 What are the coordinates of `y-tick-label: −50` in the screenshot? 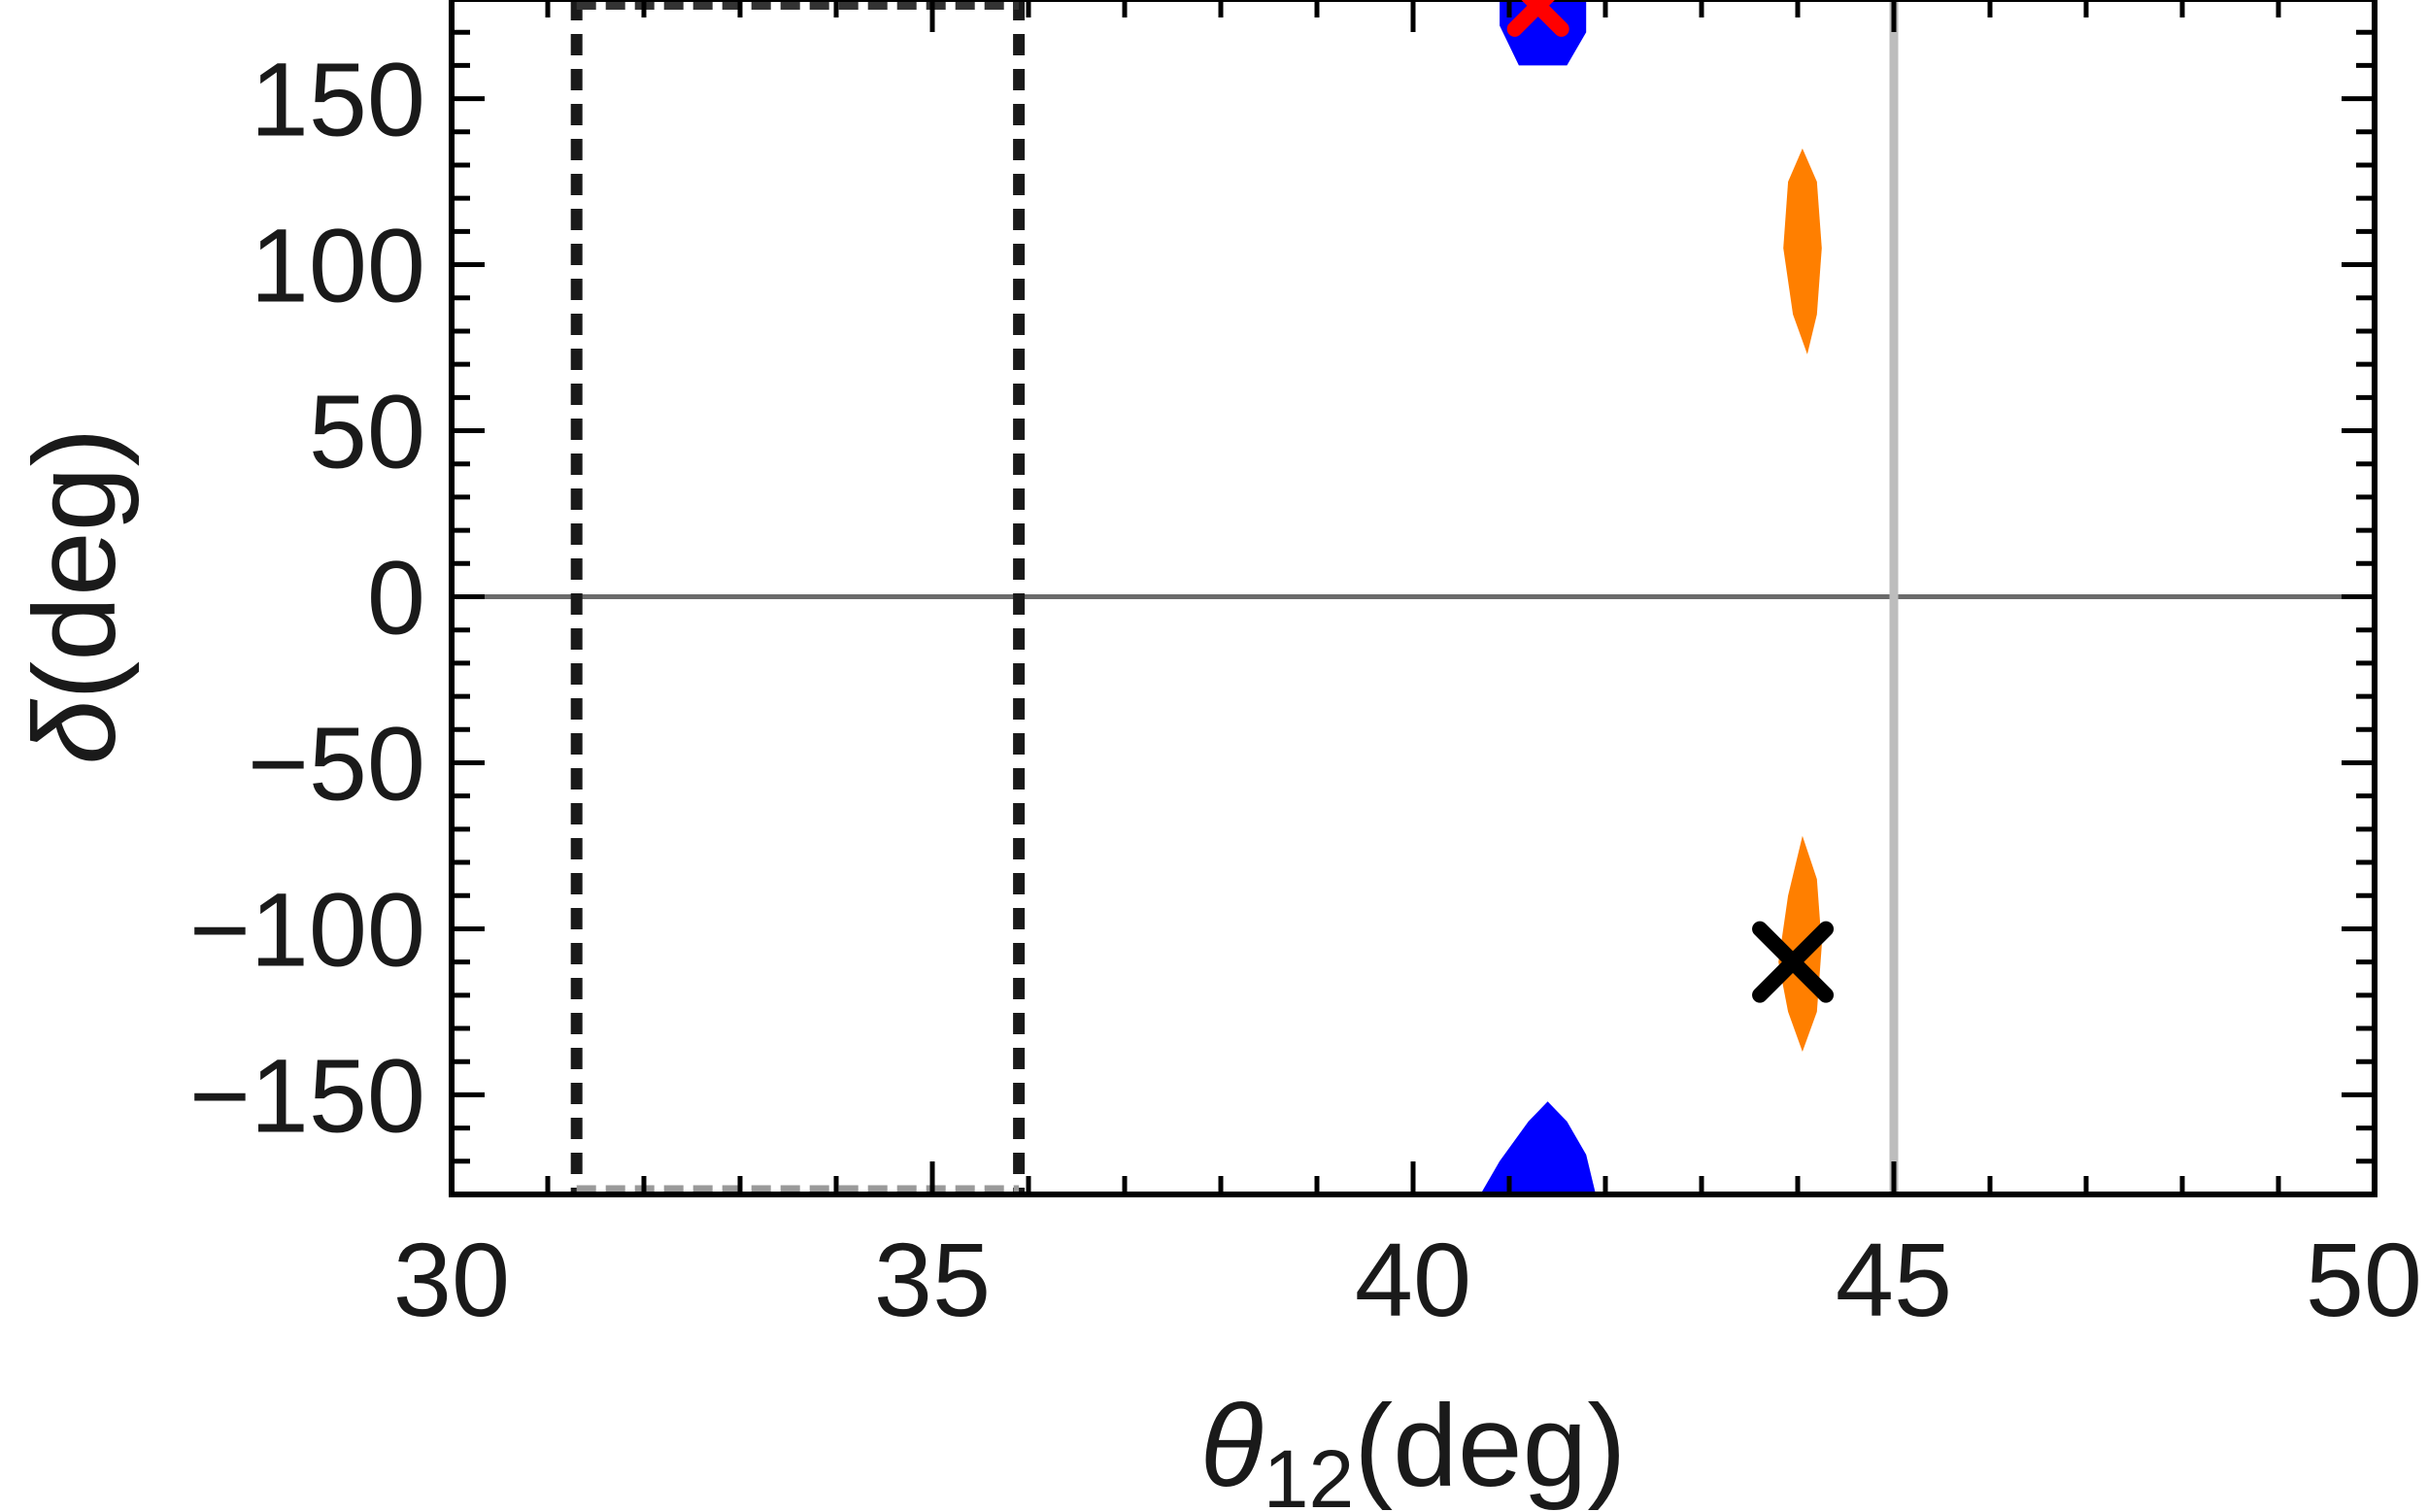 It's located at (336, 763).